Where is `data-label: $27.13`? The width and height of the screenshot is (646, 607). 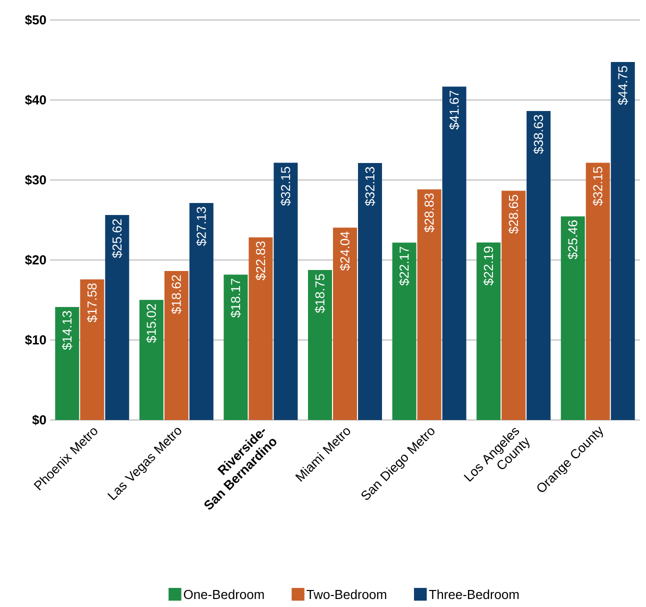 data-label: $27.13 is located at coordinates (201, 226).